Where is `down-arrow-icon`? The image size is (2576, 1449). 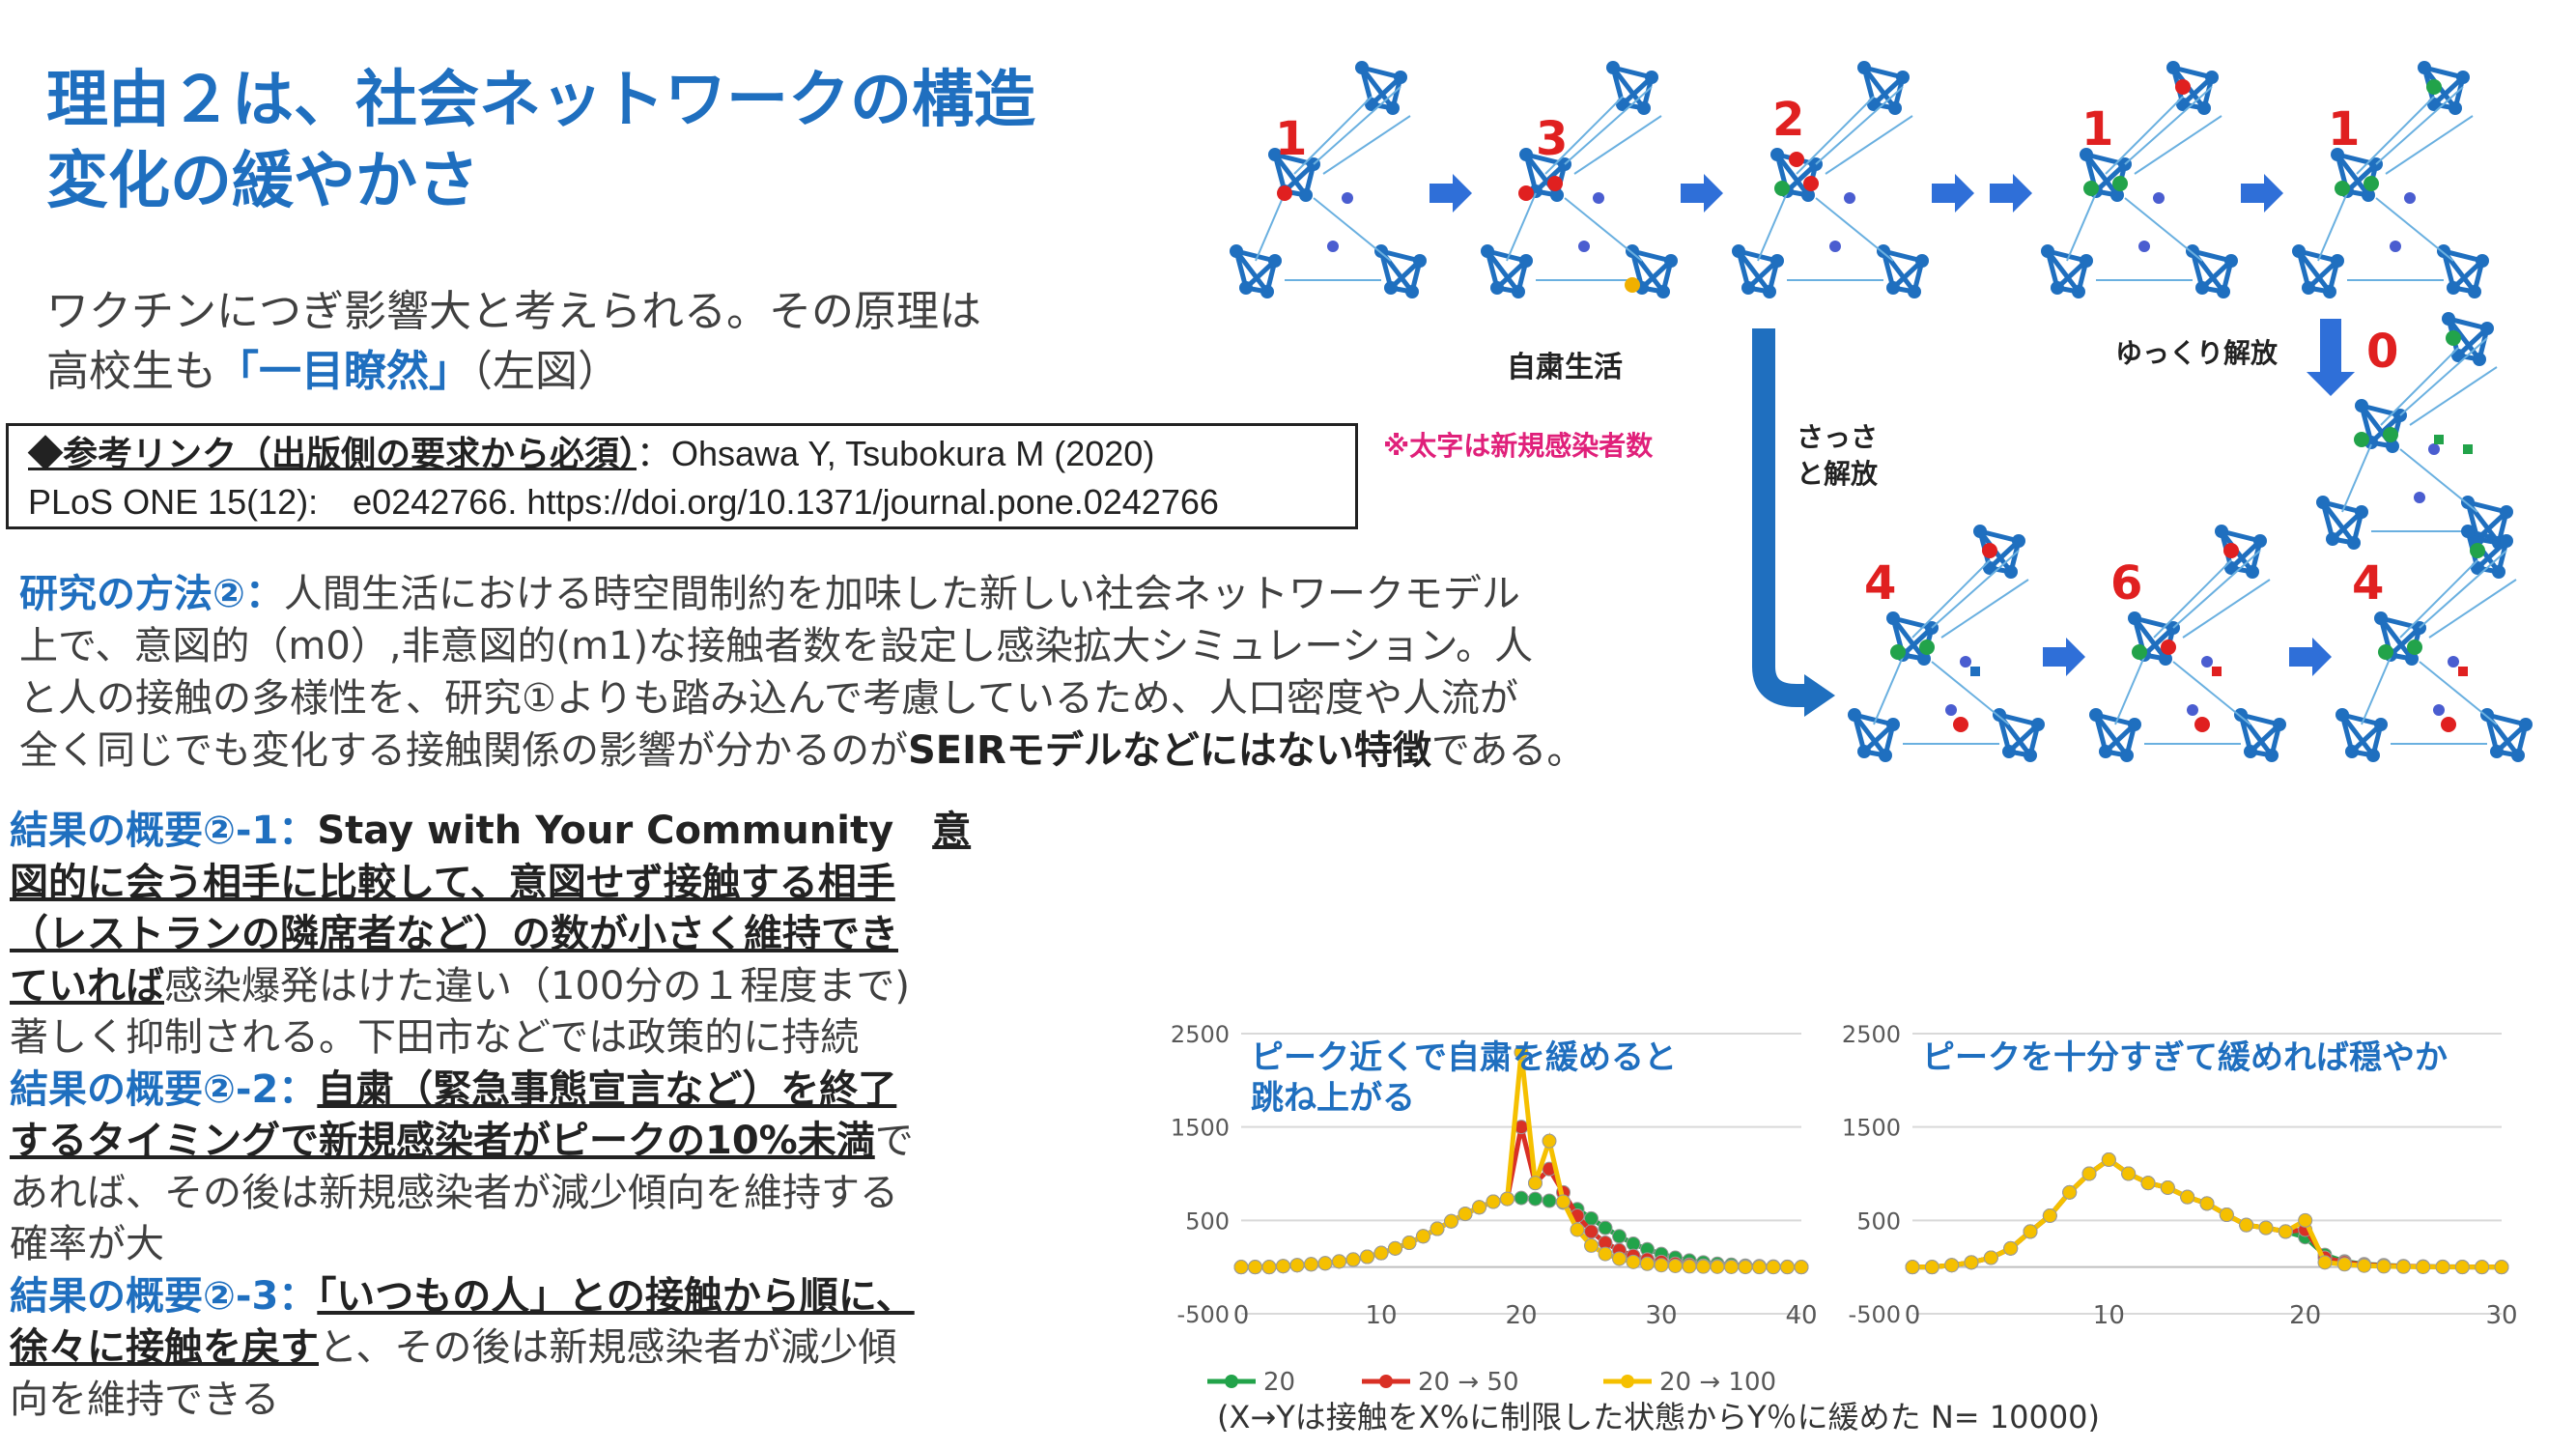 down-arrow-icon is located at coordinates (2331, 357).